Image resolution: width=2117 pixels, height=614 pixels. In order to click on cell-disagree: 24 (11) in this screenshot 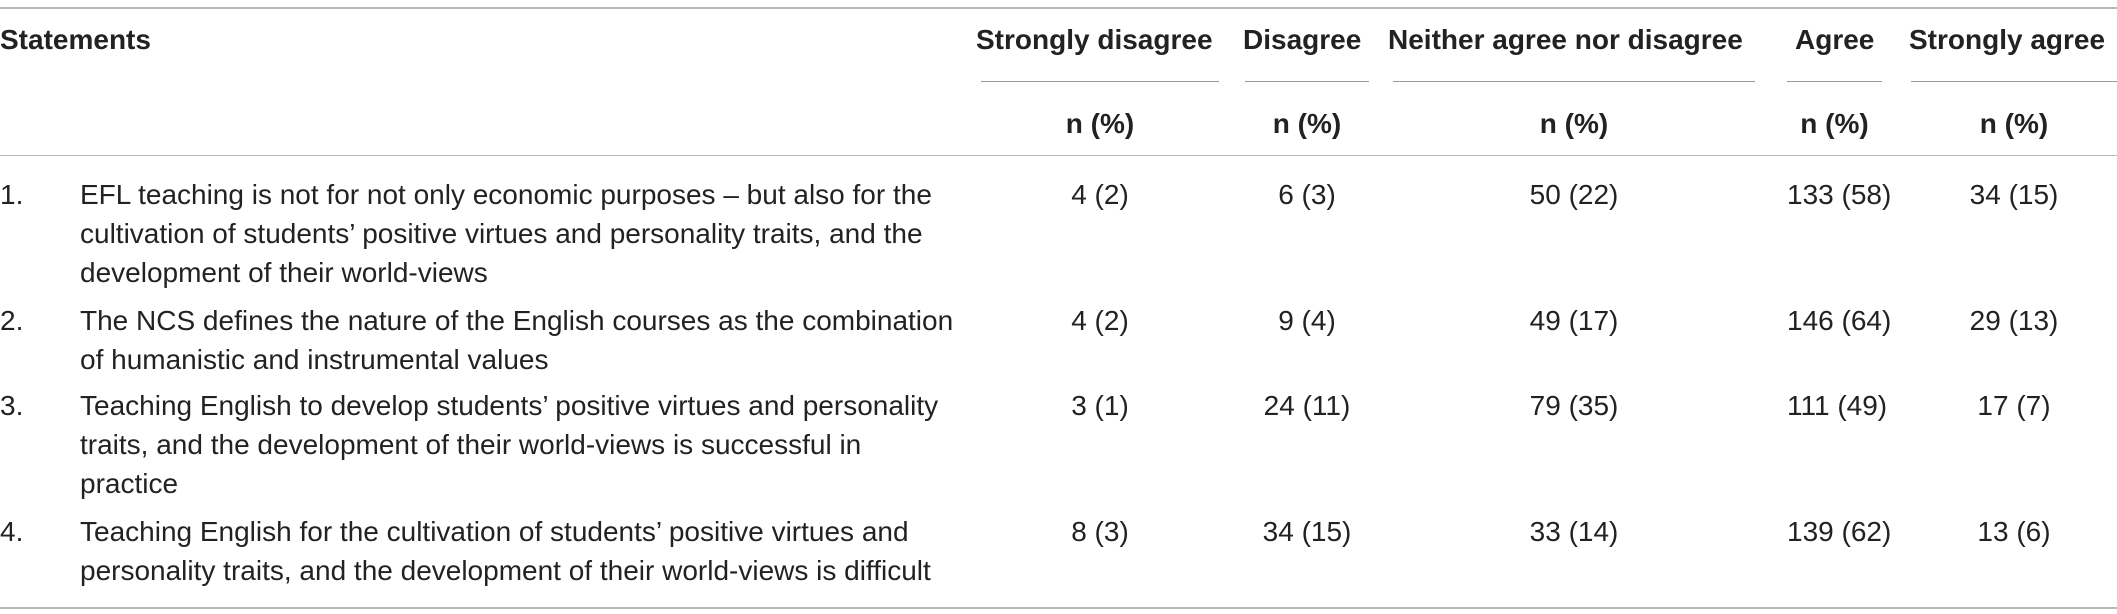, I will do `click(1307, 405)`.